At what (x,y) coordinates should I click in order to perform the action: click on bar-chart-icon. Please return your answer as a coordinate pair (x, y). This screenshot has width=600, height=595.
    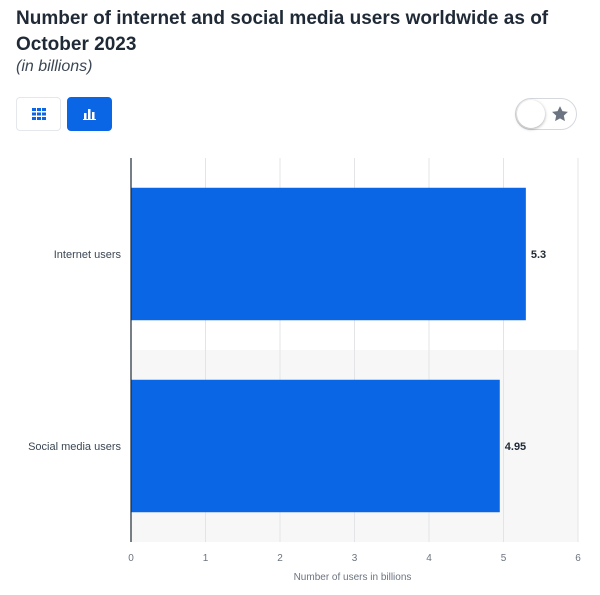
    Looking at the image, I should click on (89, 114).